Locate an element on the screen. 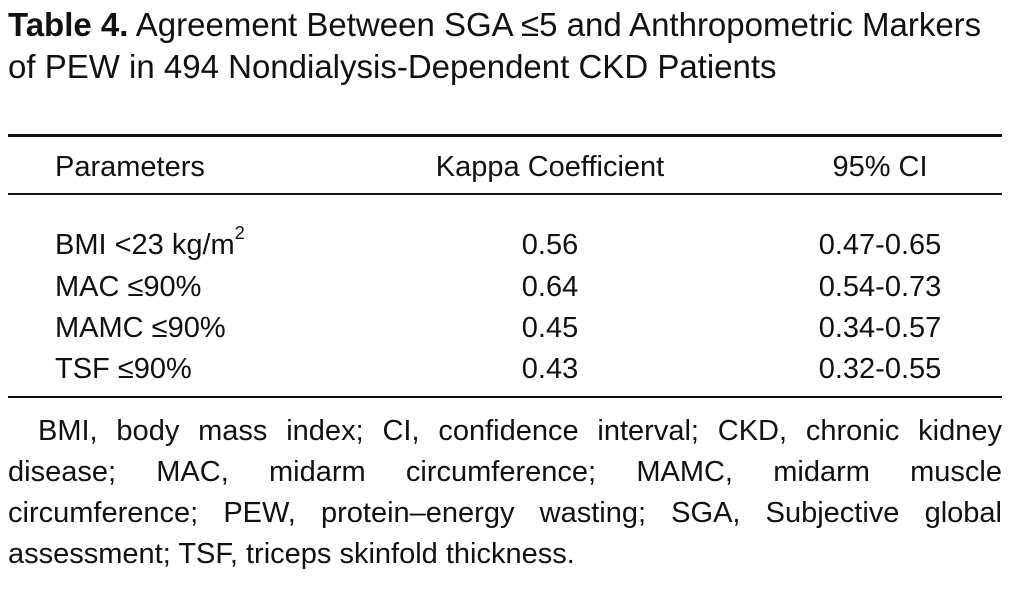  table-row-ci: 0.54-0.73 is located at coordinates (880, 287).